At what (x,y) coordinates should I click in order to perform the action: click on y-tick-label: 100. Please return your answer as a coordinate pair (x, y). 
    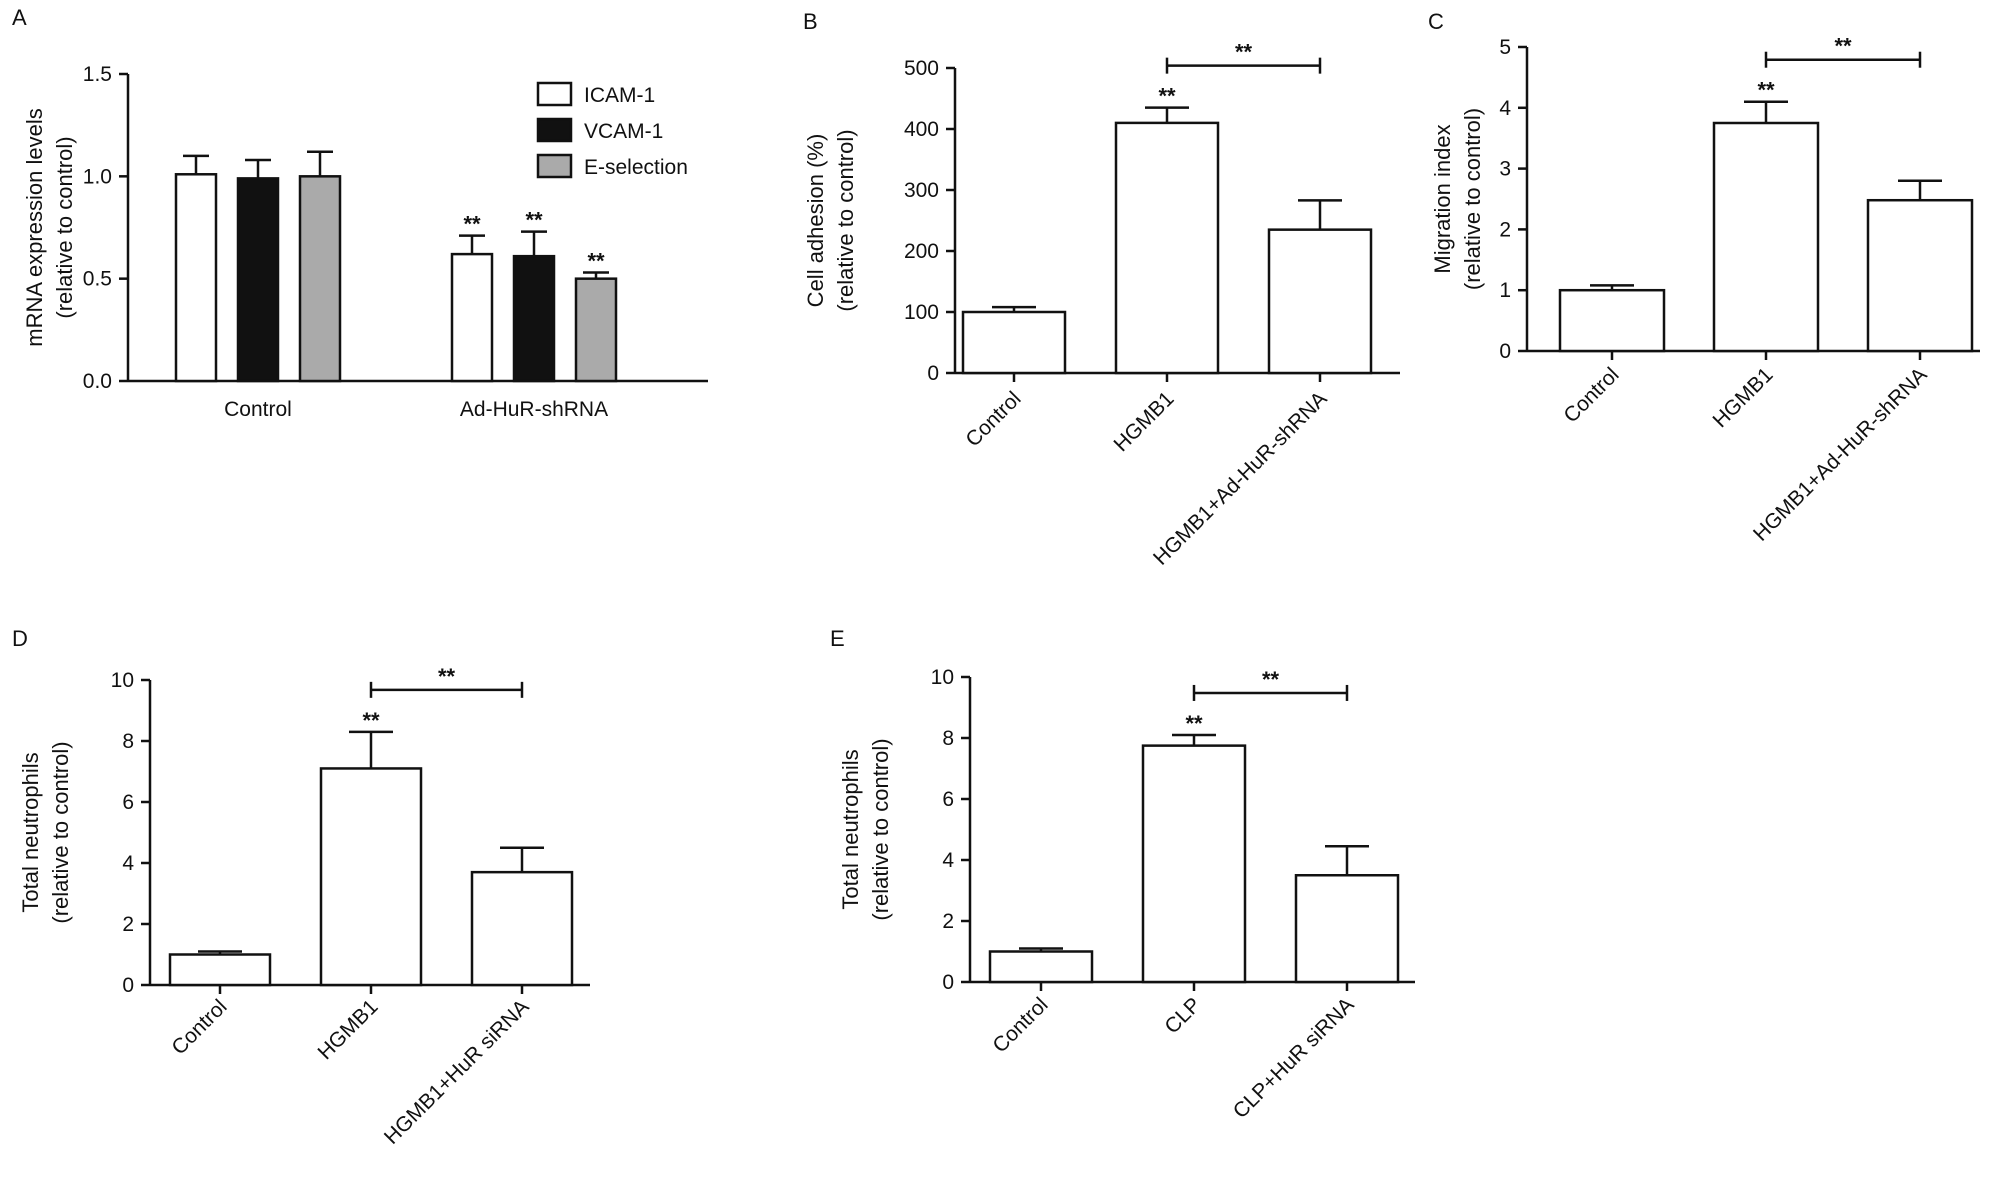
    Looking at the image, I should click on (921, 312).